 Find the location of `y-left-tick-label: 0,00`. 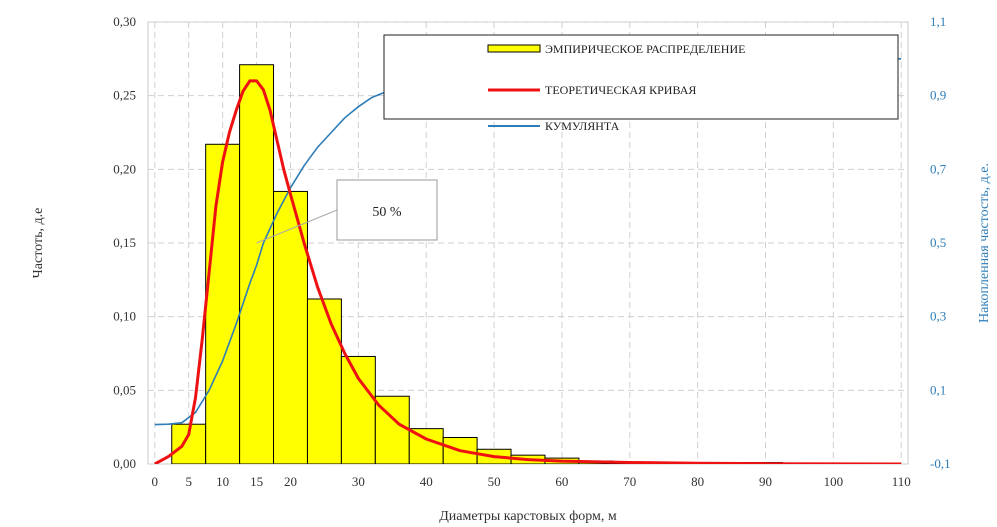

y-left-tick-label: 0,00 is located at coordinates (124, 463).